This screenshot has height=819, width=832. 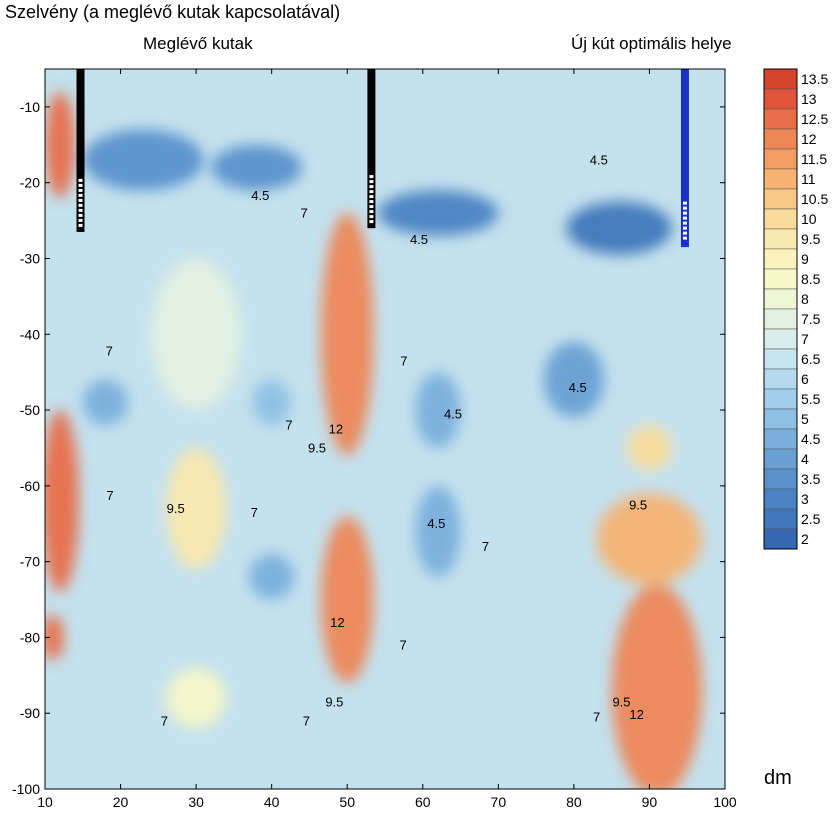 I want to click on x-tick-label: 60, so click(x=423, y=802).